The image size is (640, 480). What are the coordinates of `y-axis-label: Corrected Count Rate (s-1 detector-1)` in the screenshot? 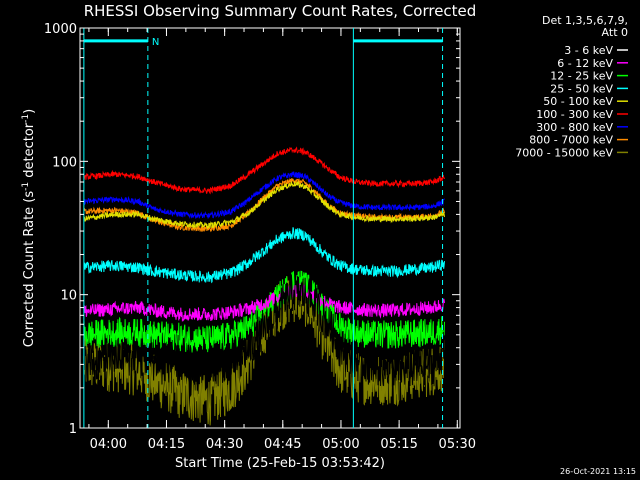 It's located at (29, 228).